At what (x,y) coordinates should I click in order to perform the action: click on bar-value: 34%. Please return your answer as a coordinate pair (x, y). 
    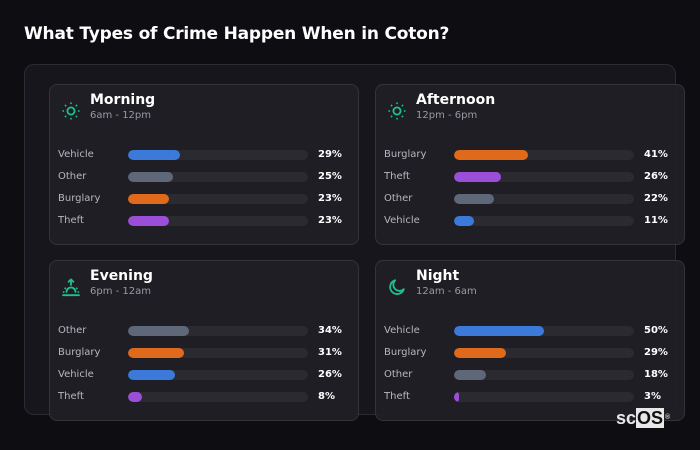
    Looking at the image, I should click on (330, 330).